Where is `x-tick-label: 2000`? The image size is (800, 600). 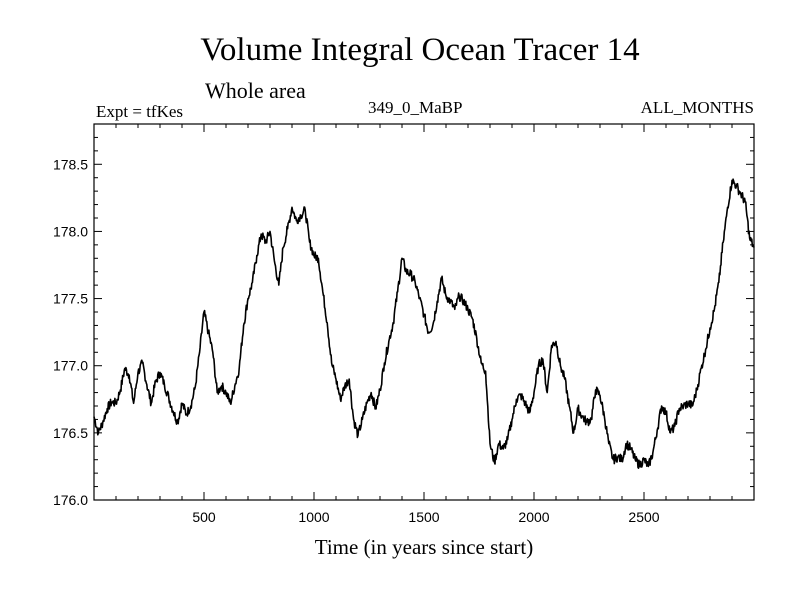 x-tick-label: 2000 is located at coordinates (533, 517).